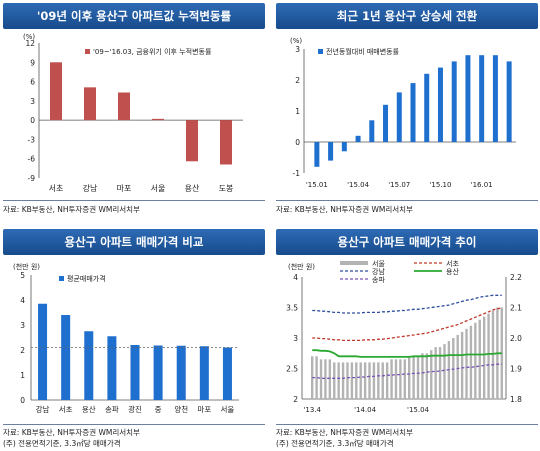 Image resolution: width=540 pixels, height=451 pixels. What do you see at coordinates (32, 82) in the screenshot?
I see `y-tick-label: 6` at bounding box center [32, 82].